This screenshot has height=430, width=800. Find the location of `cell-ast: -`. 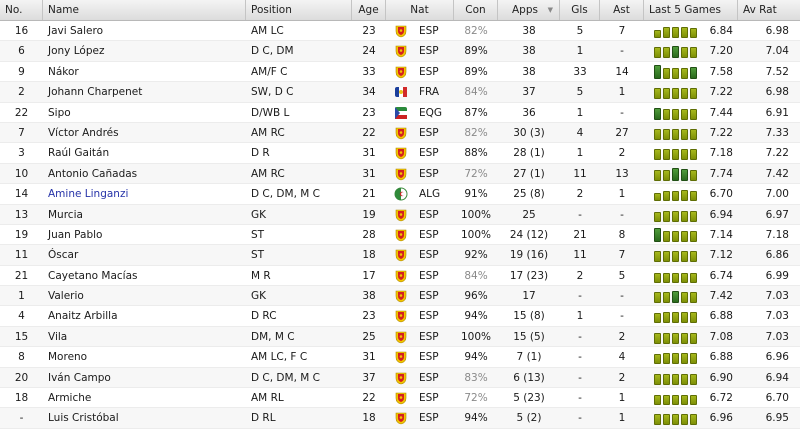

cell-ast: - is located at coordinates (622, 112).